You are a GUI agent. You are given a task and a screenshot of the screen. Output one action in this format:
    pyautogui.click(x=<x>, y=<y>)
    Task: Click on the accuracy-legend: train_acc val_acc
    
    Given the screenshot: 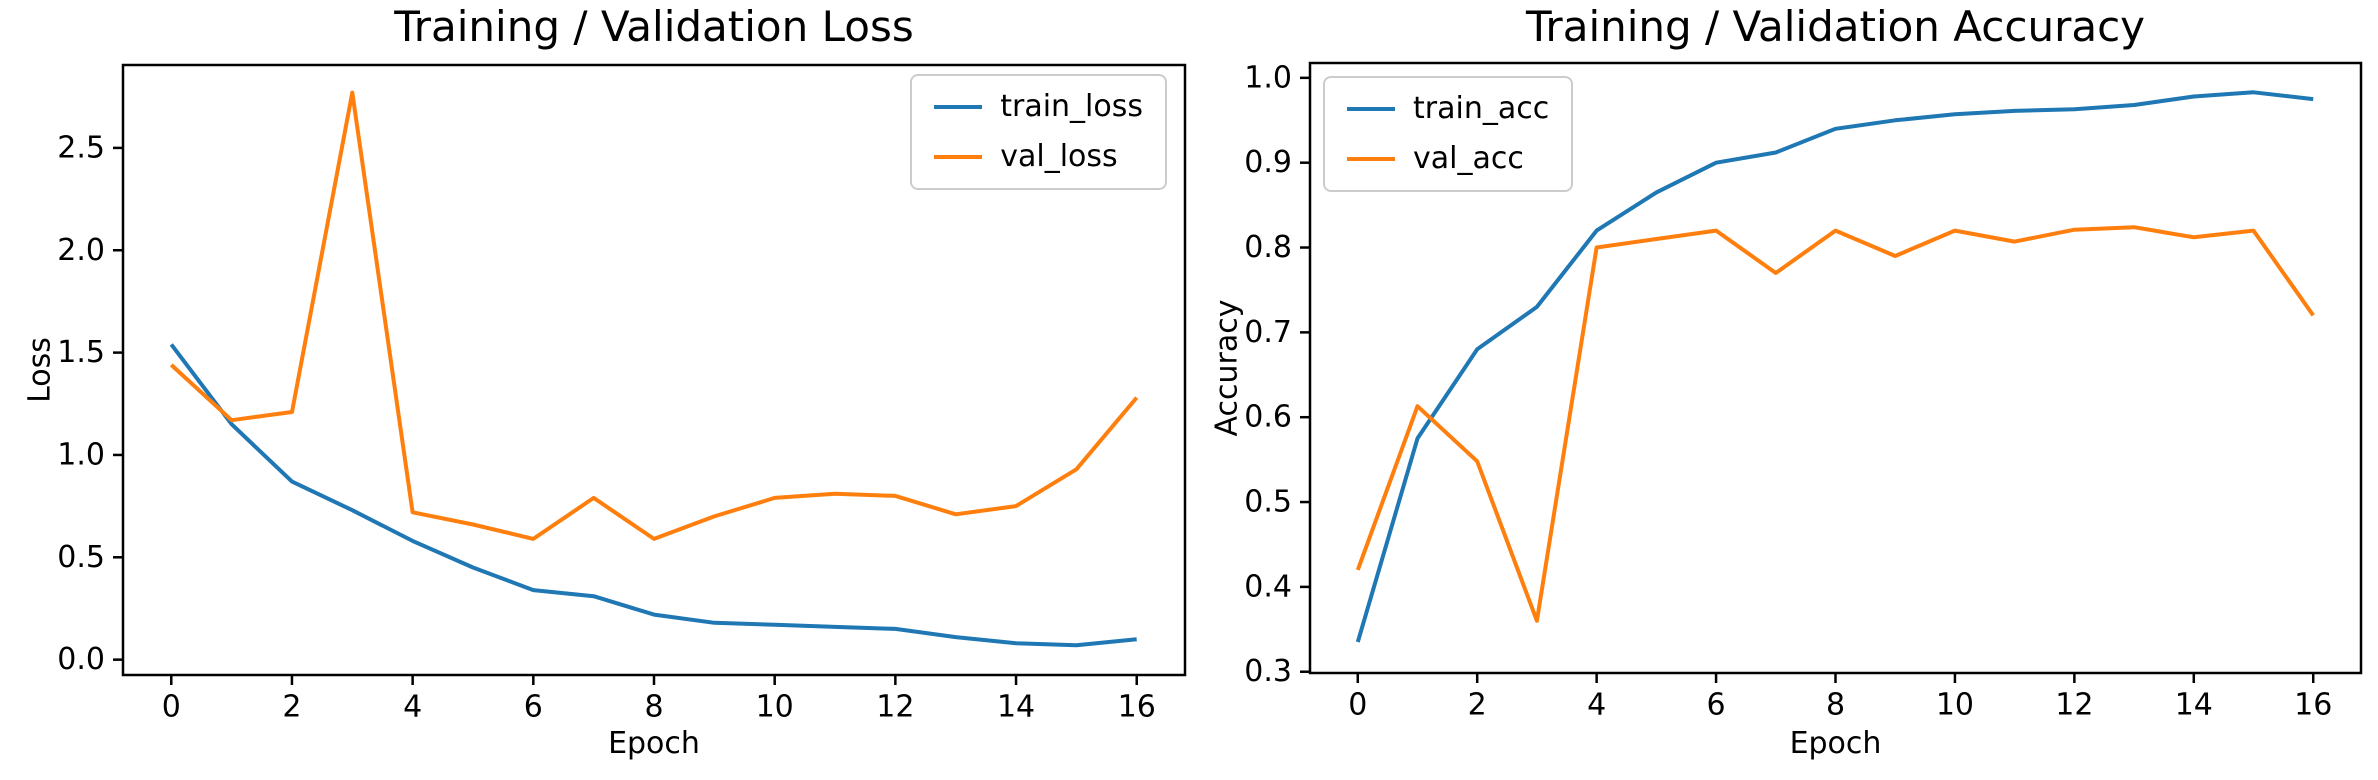 What is the action you would take?
    pyautogui.click(x=1448, y=134)
    